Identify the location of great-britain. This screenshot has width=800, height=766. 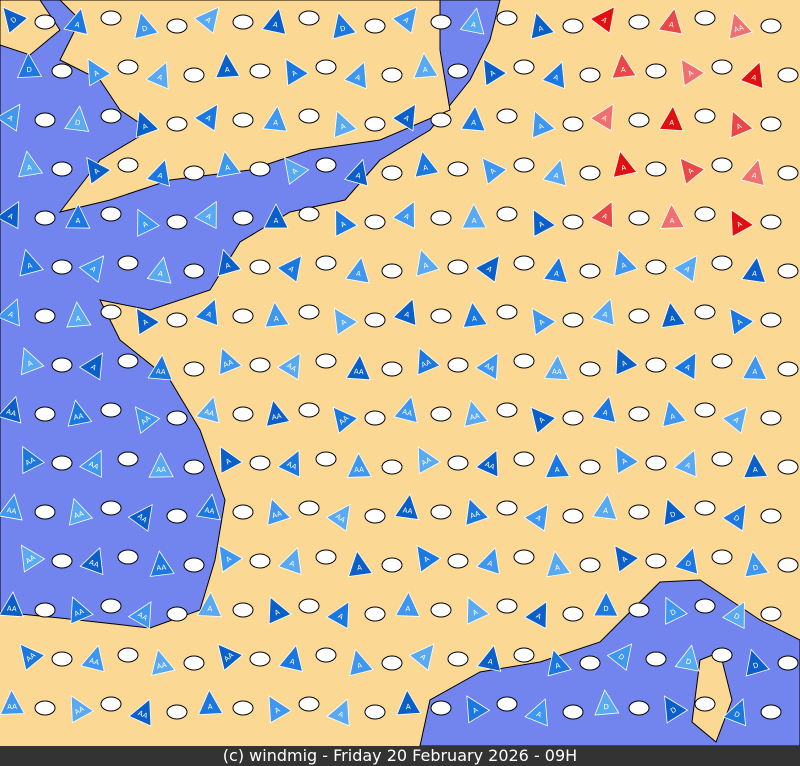
(254, 106).